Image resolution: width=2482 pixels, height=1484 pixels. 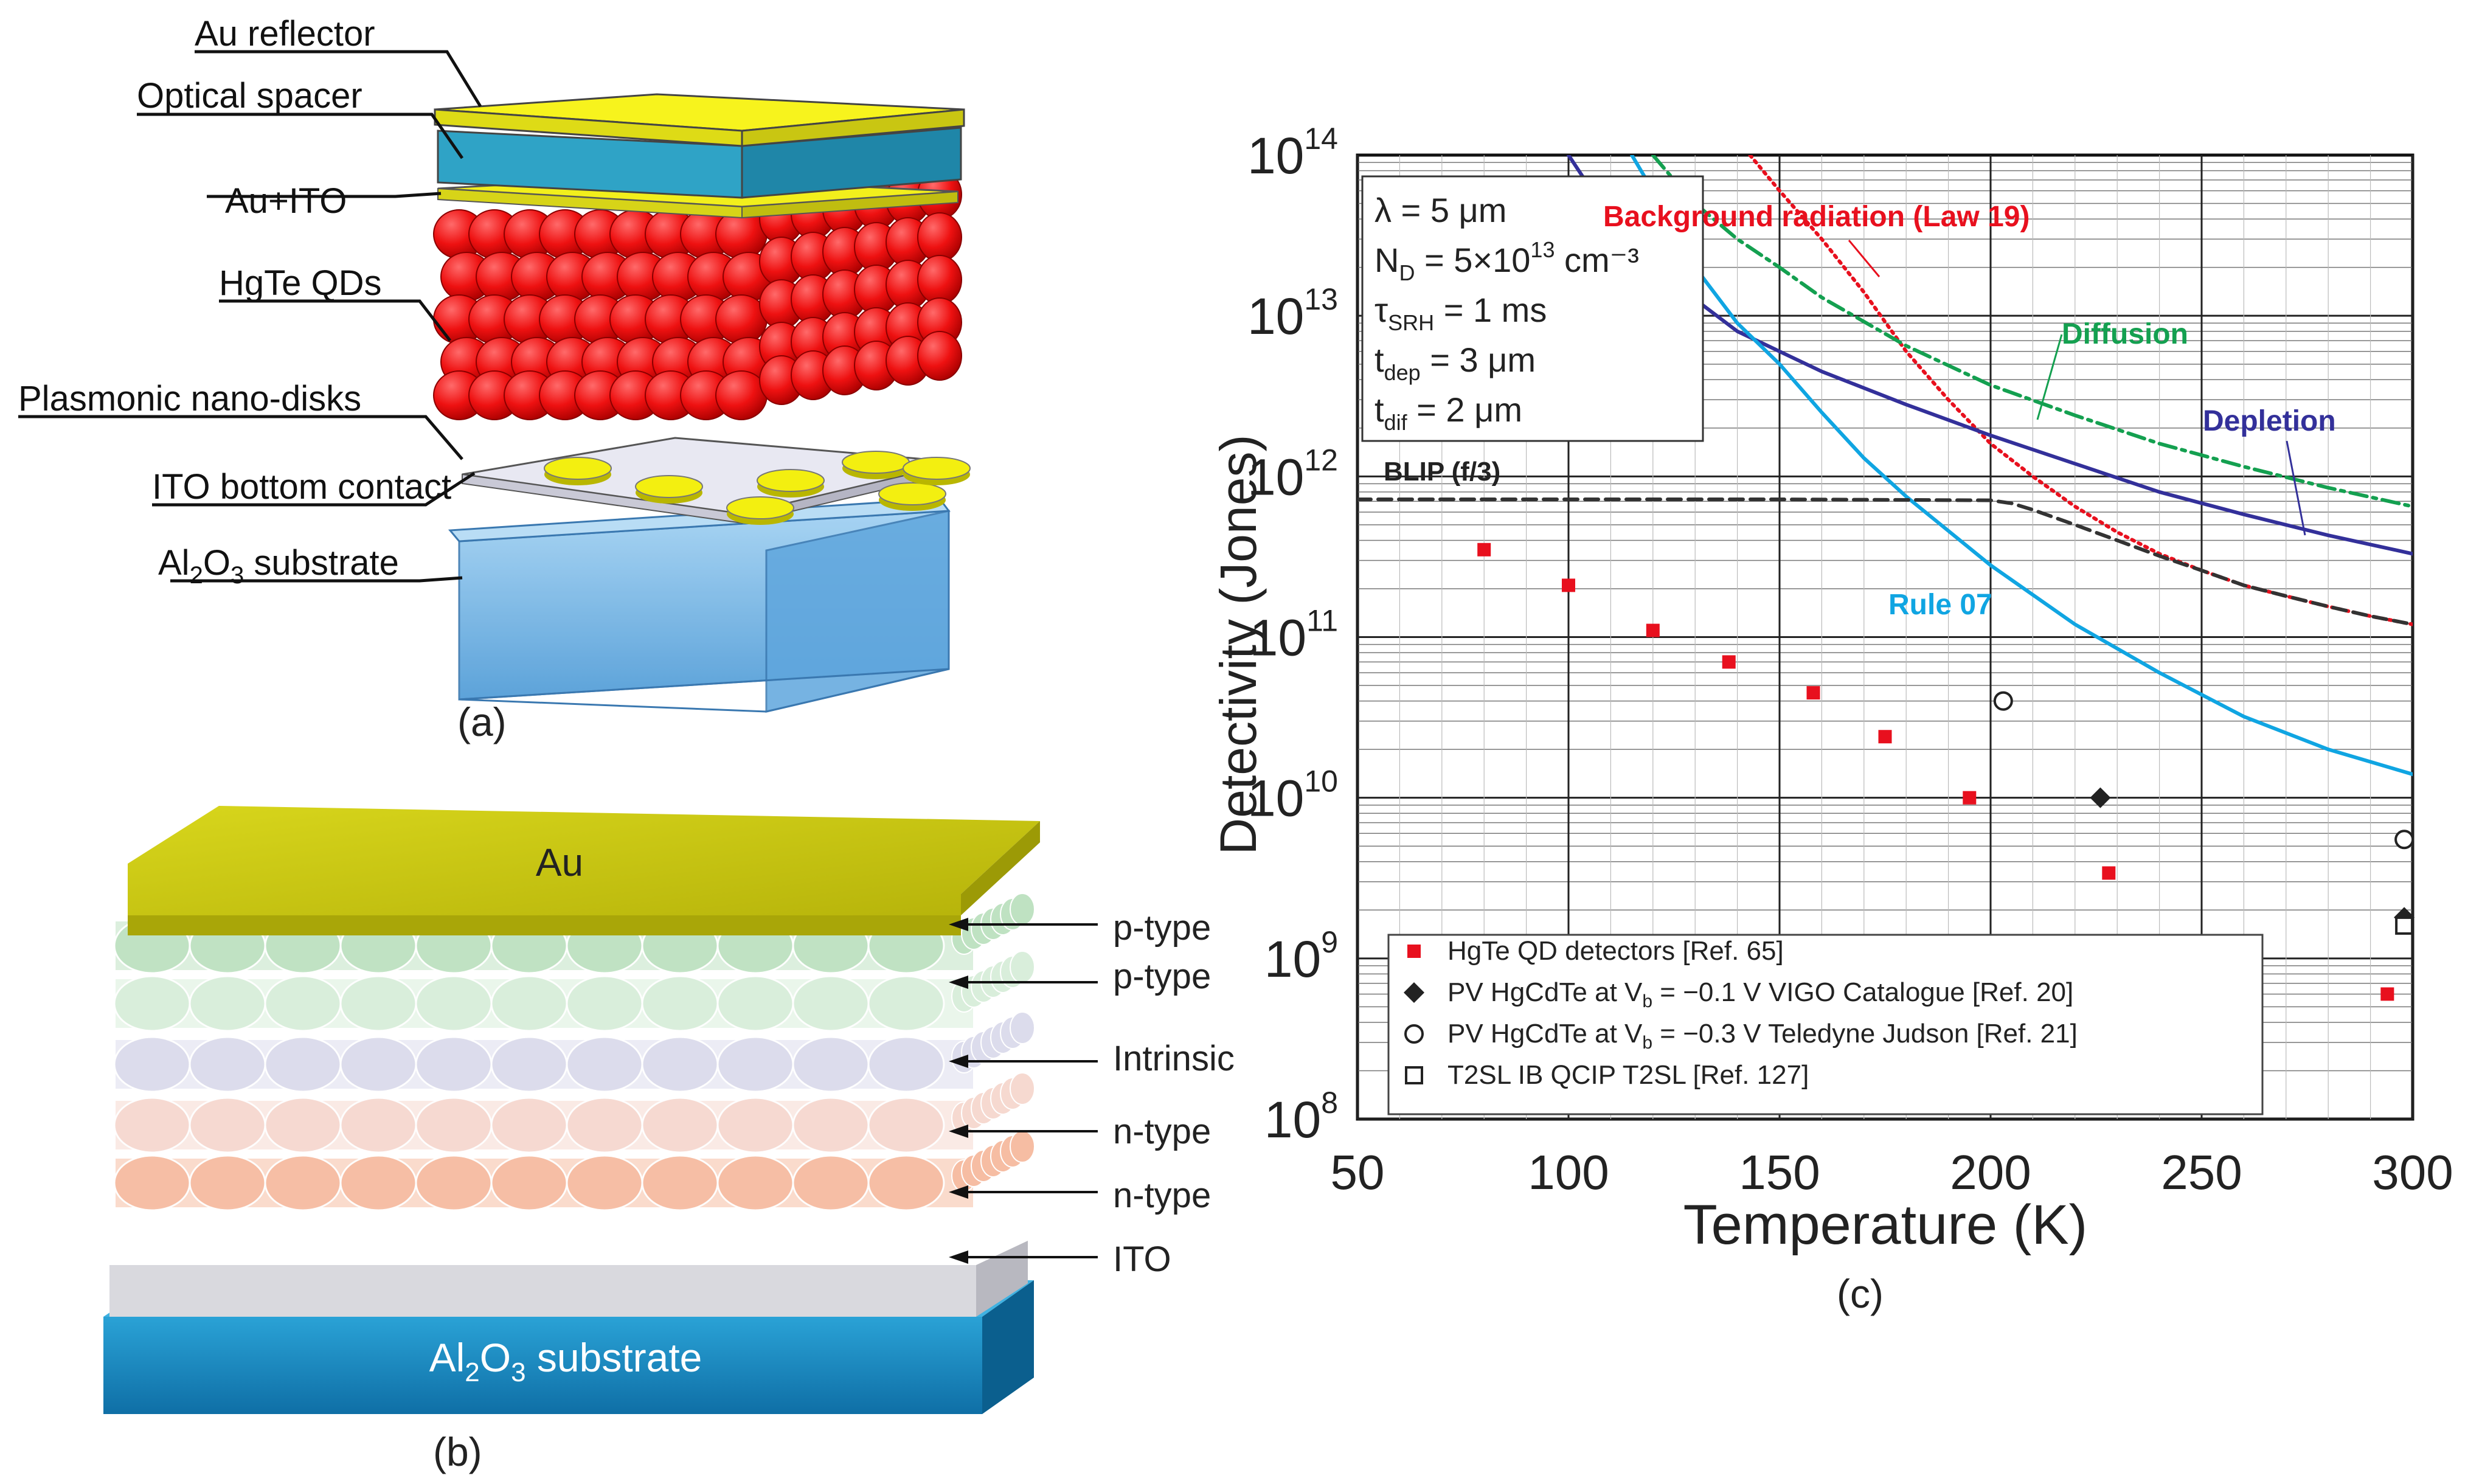 I want to click on y-tick-label: 1011, so click(x=1294, y=635).